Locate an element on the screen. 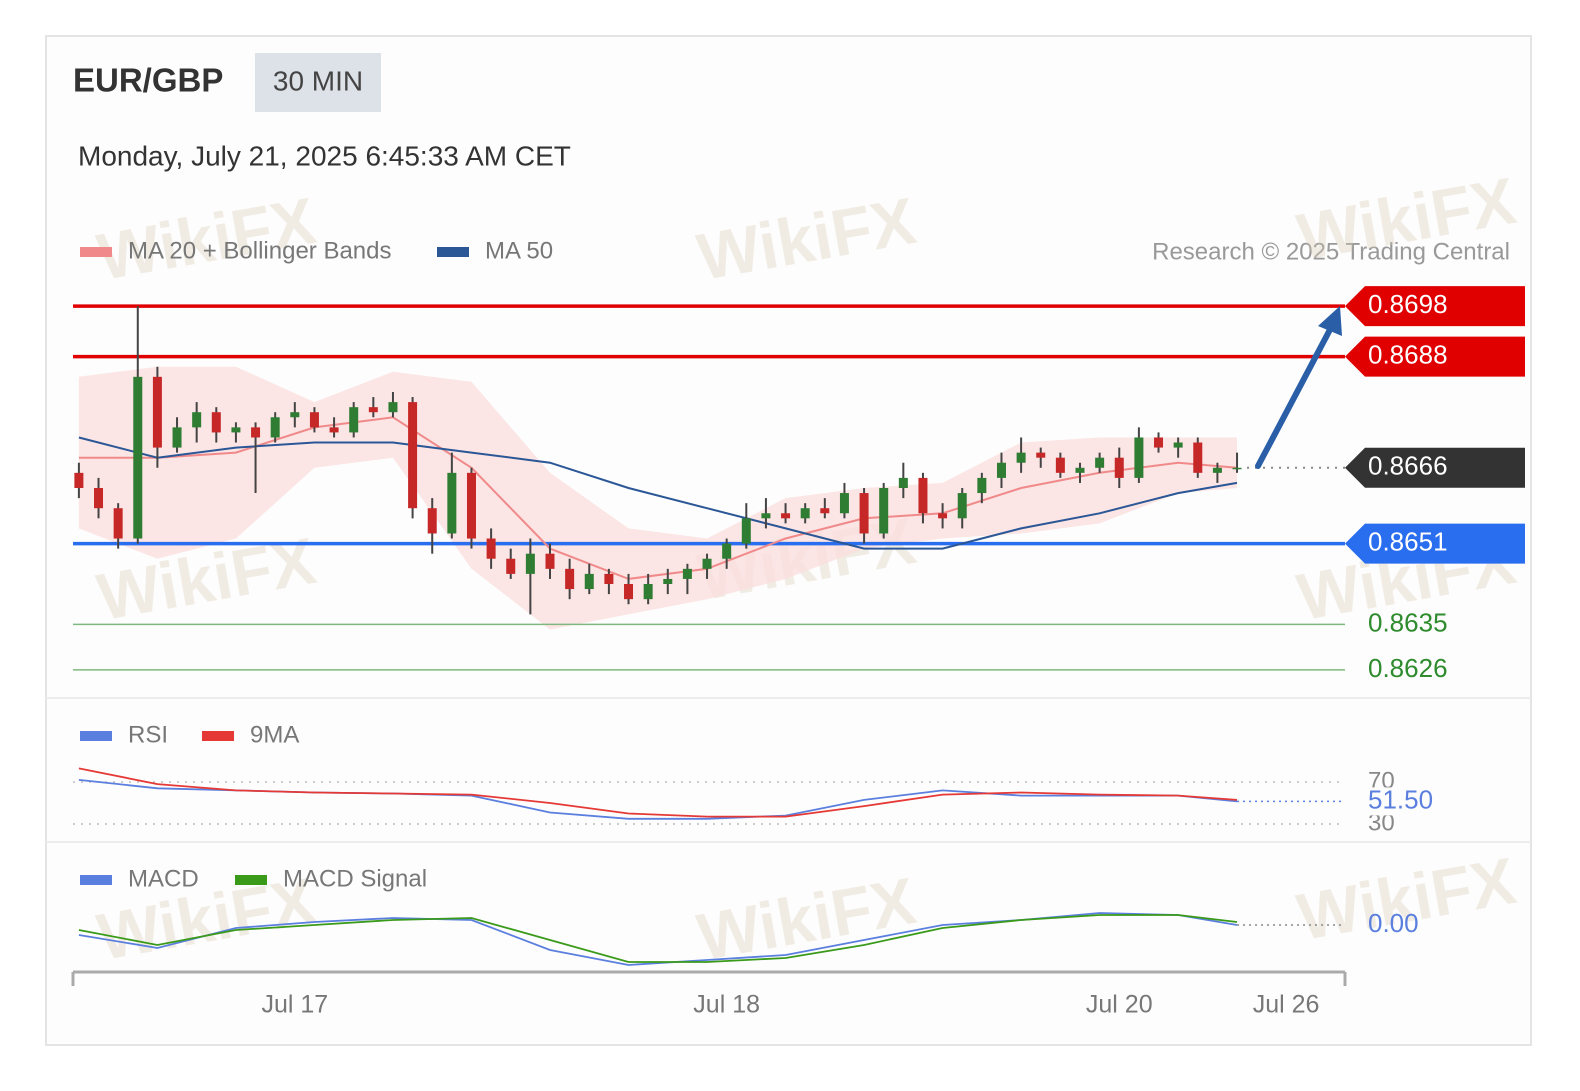  x-tick-label: Jul 20 is located at coordinates (1119, 1005).